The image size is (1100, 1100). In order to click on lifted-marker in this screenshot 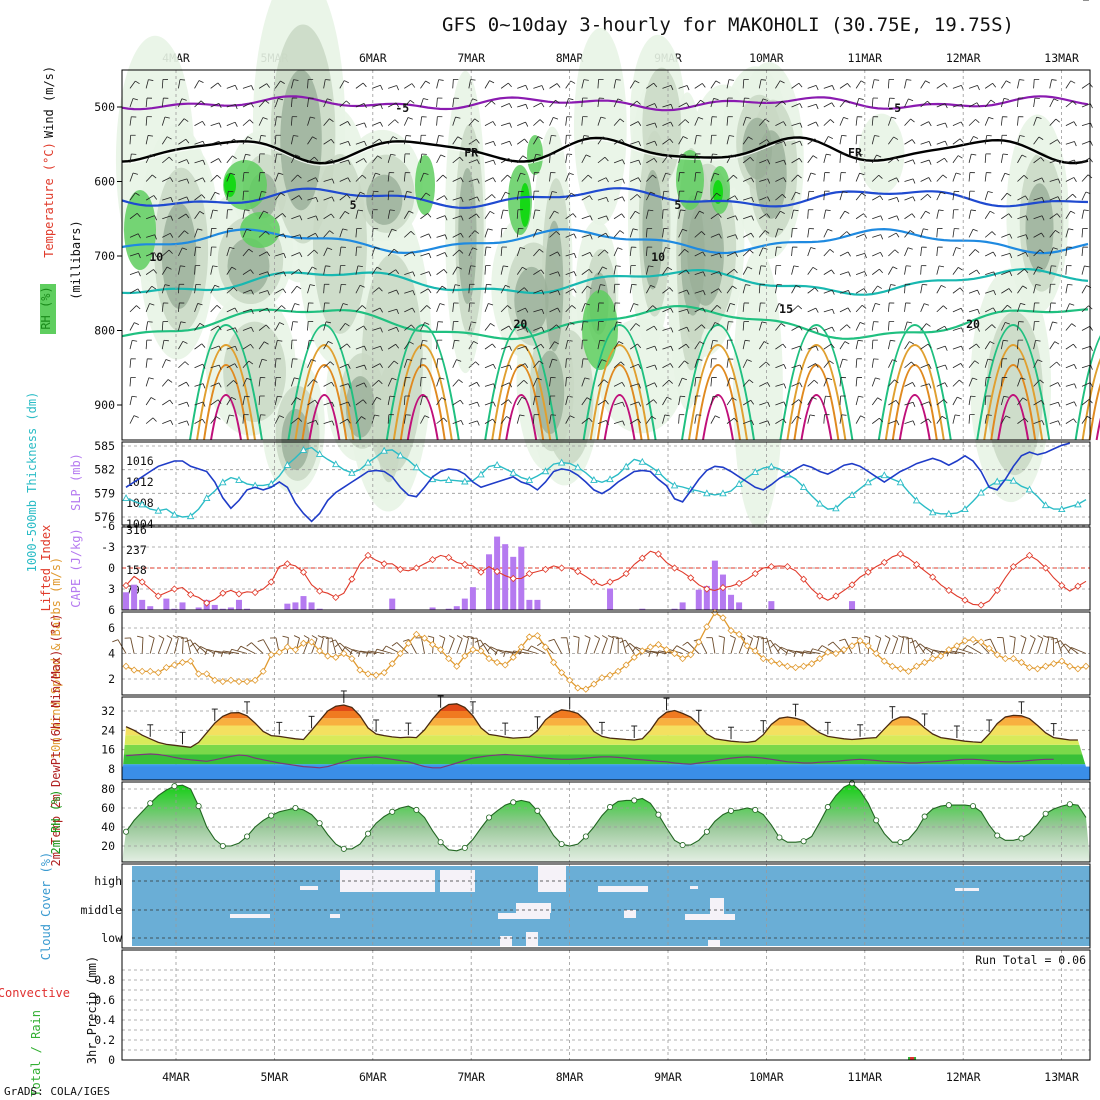, I will do `click(513, 578)`.